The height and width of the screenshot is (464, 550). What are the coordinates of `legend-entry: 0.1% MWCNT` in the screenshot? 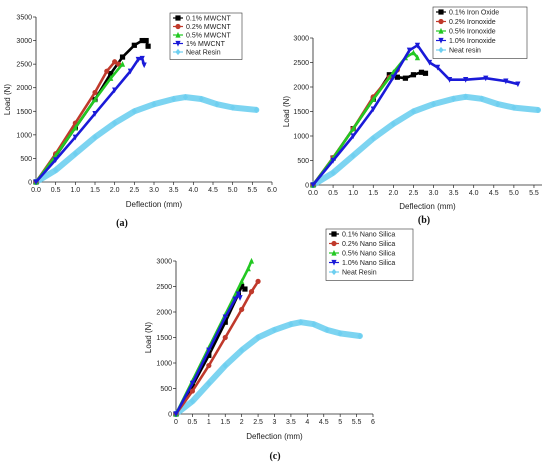 It's located at (208, 19).